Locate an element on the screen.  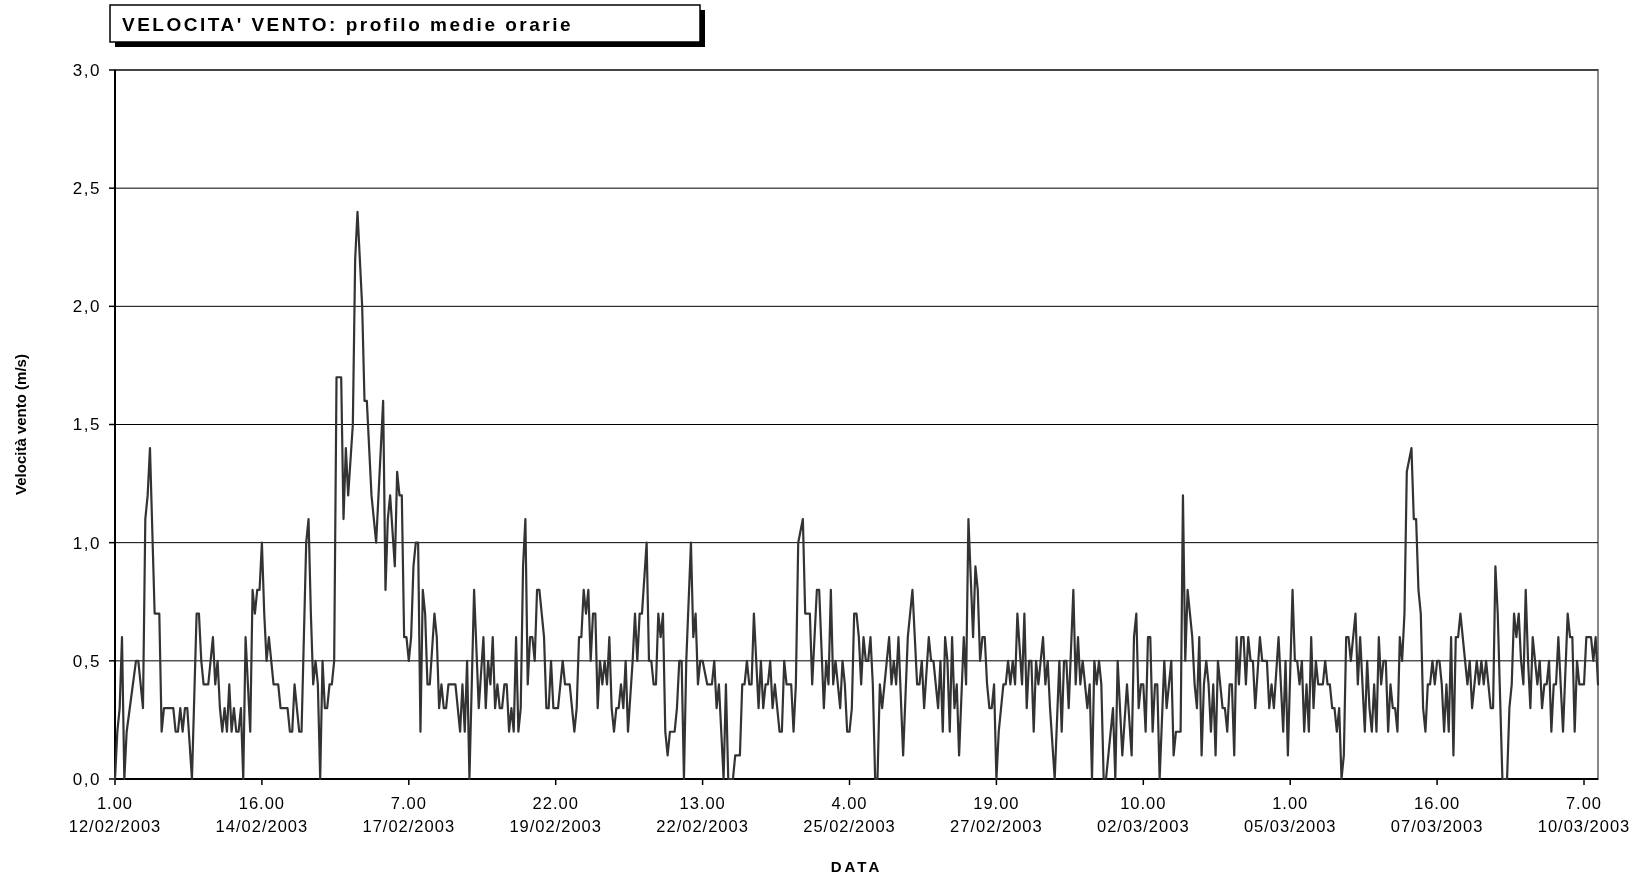
x-tick-label: 19.00 27/02/2003 is located at coordinates (996, 814).